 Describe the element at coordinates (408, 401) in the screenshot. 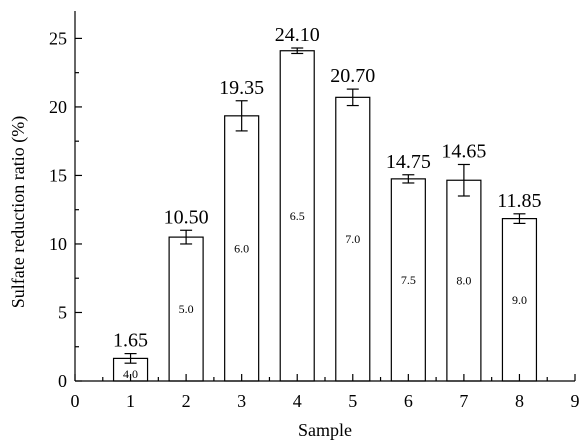

I see `x-tick-label: 6` at that location.